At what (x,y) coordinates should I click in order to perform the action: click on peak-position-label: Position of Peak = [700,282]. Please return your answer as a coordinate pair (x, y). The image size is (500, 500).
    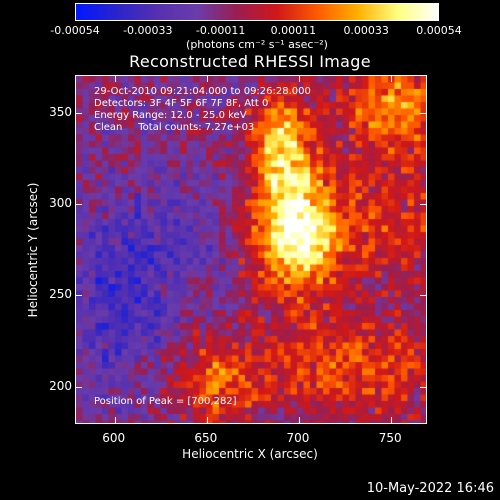
    Looking at the image, I should click on (165, 401).